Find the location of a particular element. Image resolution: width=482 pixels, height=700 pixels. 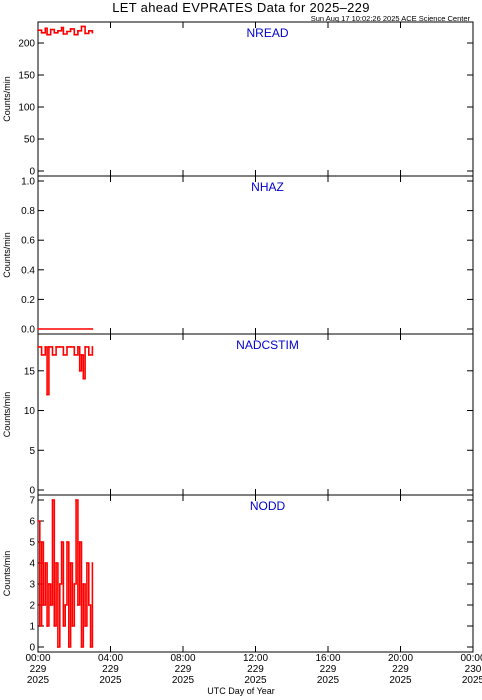

x-tick-year-5: 2025 is located at coordinates (400, 680).